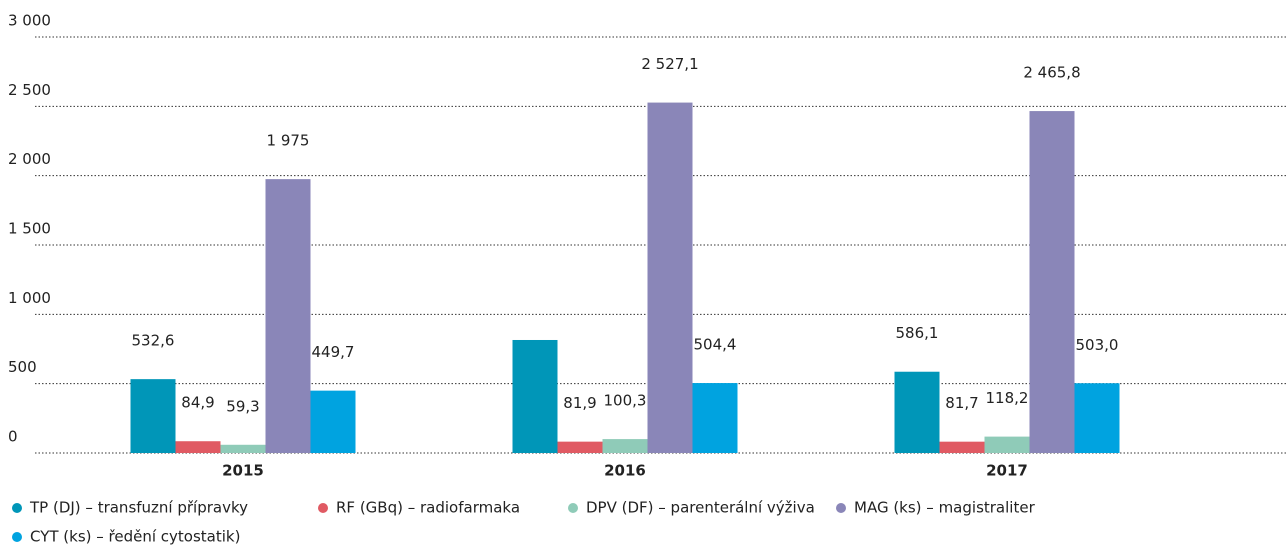 The height and width of the screenshot is (551, 1288). I want to click on legend-label: RF (GBq) – radiofarmaka, so click(428, 508).